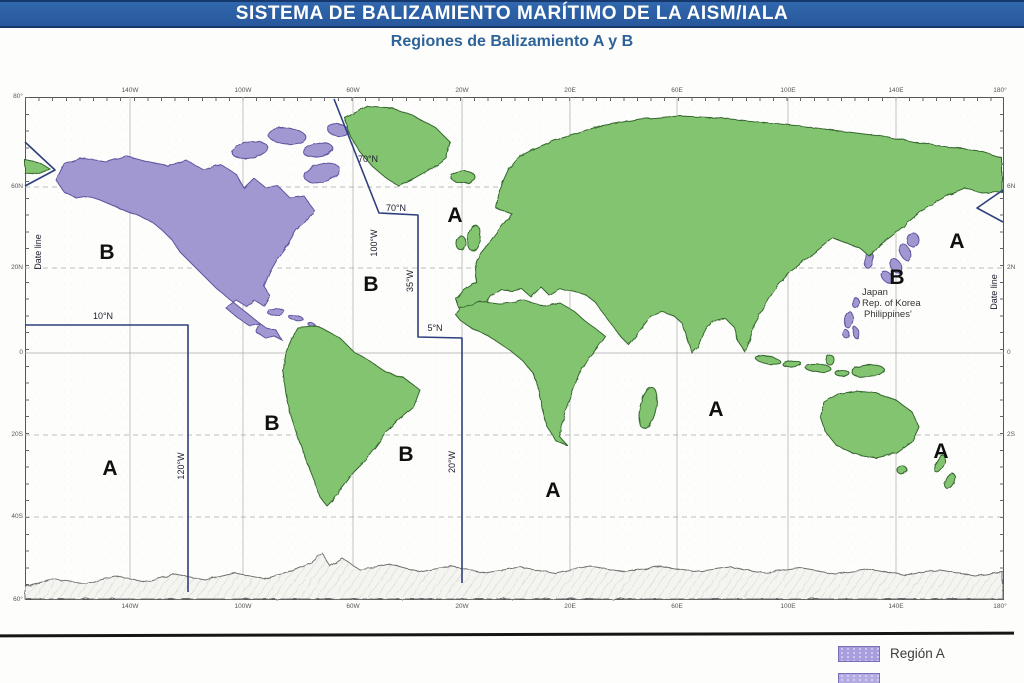 This screenshot has height=683, width=1024. I want to click on latitude-label-left: 60N, so click(17, 186).